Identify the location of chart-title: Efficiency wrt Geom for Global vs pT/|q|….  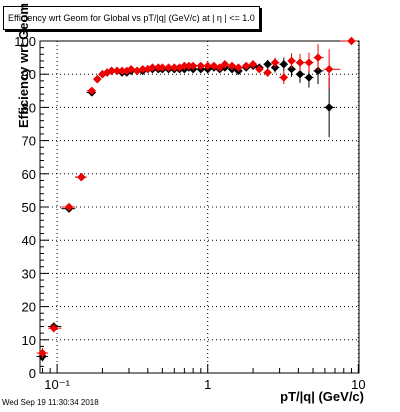
(131, 18).